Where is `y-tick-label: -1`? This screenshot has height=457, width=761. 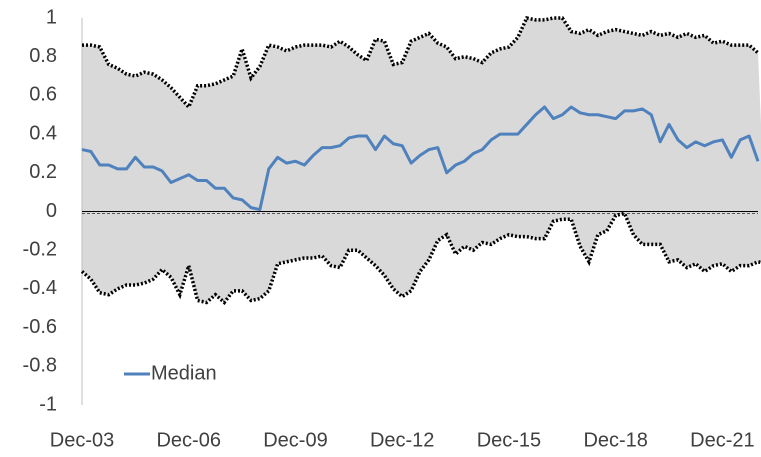 y-tick-label: -1 is located at coordinates (48, 404).